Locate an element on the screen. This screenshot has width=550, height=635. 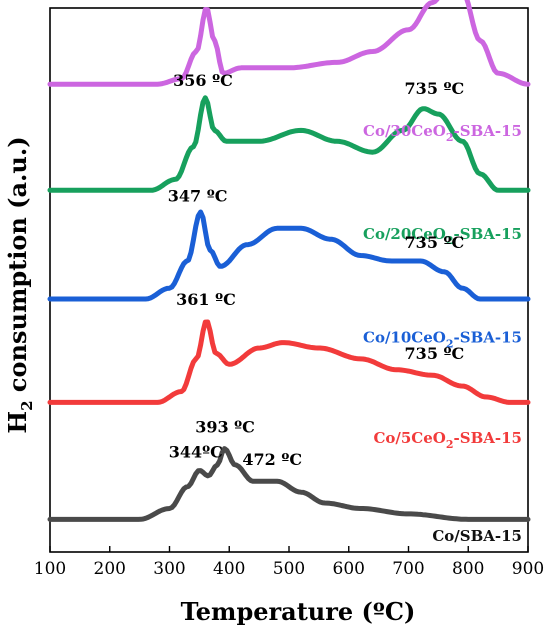
x-tick-label: 900 is located at coordinates (528, 569).